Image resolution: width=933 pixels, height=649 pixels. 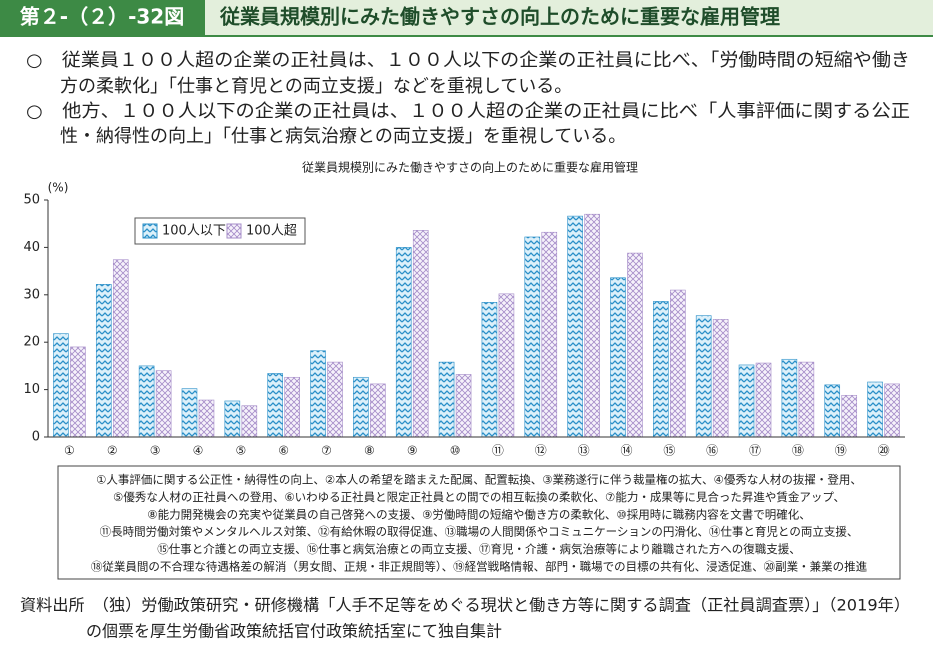 I want to click on y-tick-label: 0, so click(x=36, y=437).